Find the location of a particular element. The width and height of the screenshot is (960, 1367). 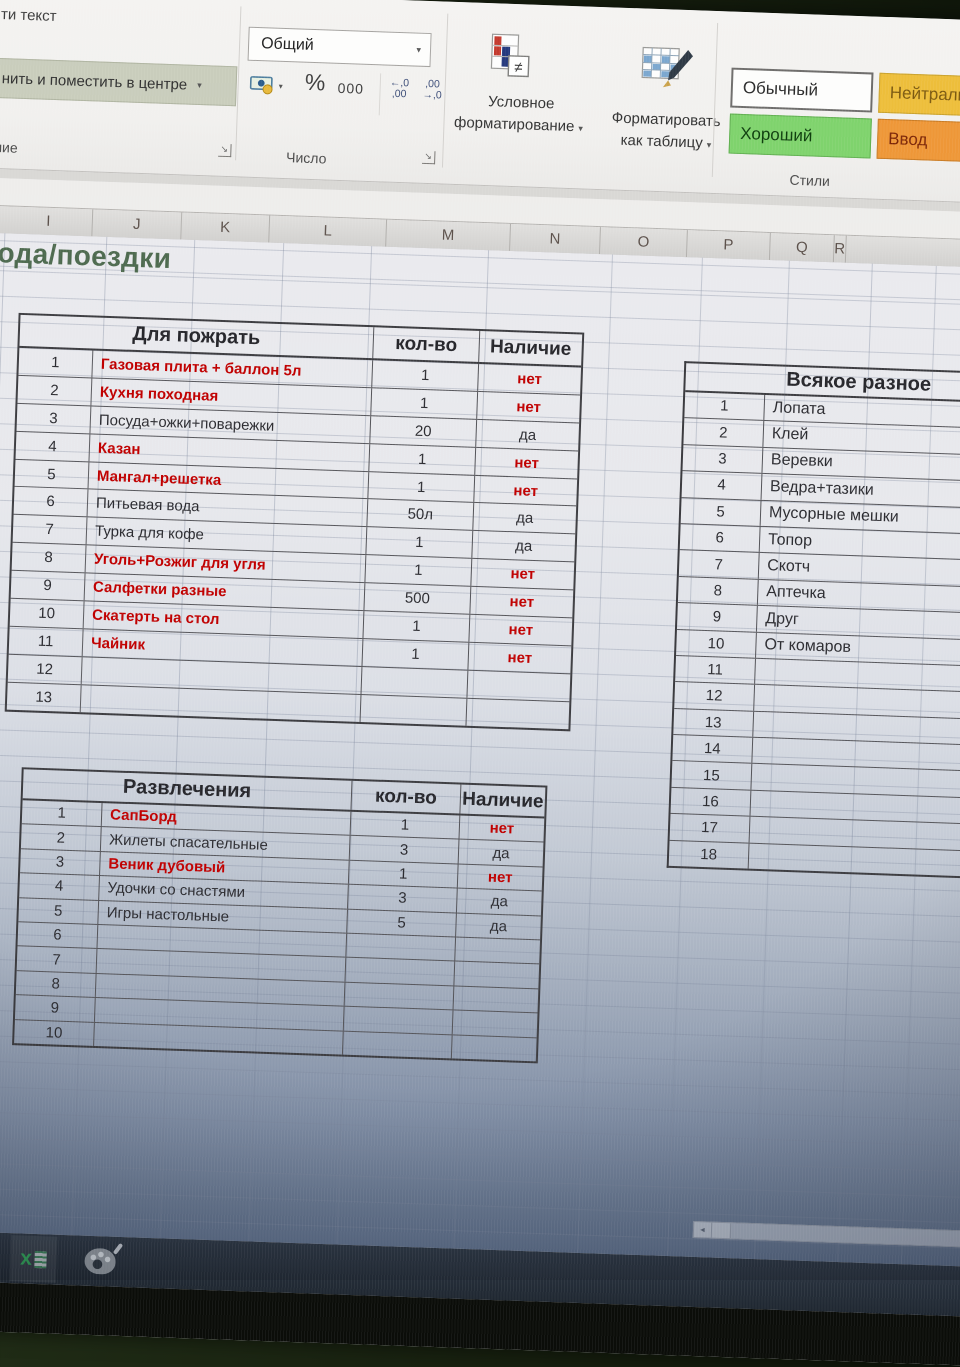

item-qty-cell: 500 is located at coordinates (418, 598).